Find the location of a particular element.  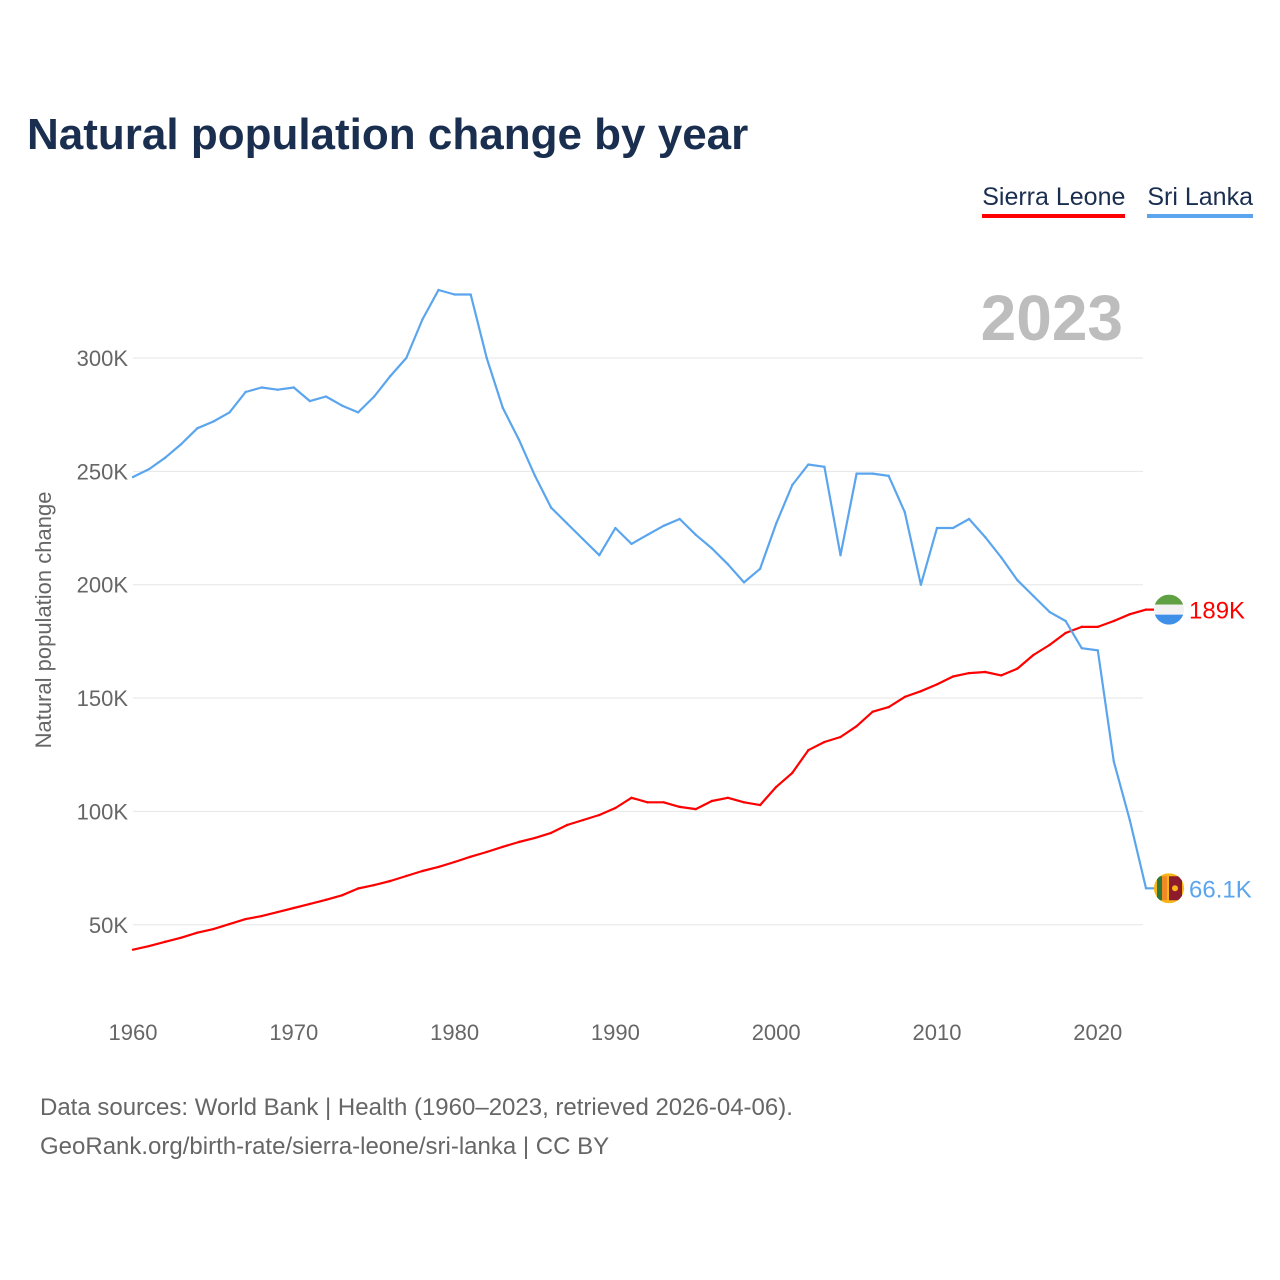

x-tick-label: 1980 is located at coordinates (454, 1032).